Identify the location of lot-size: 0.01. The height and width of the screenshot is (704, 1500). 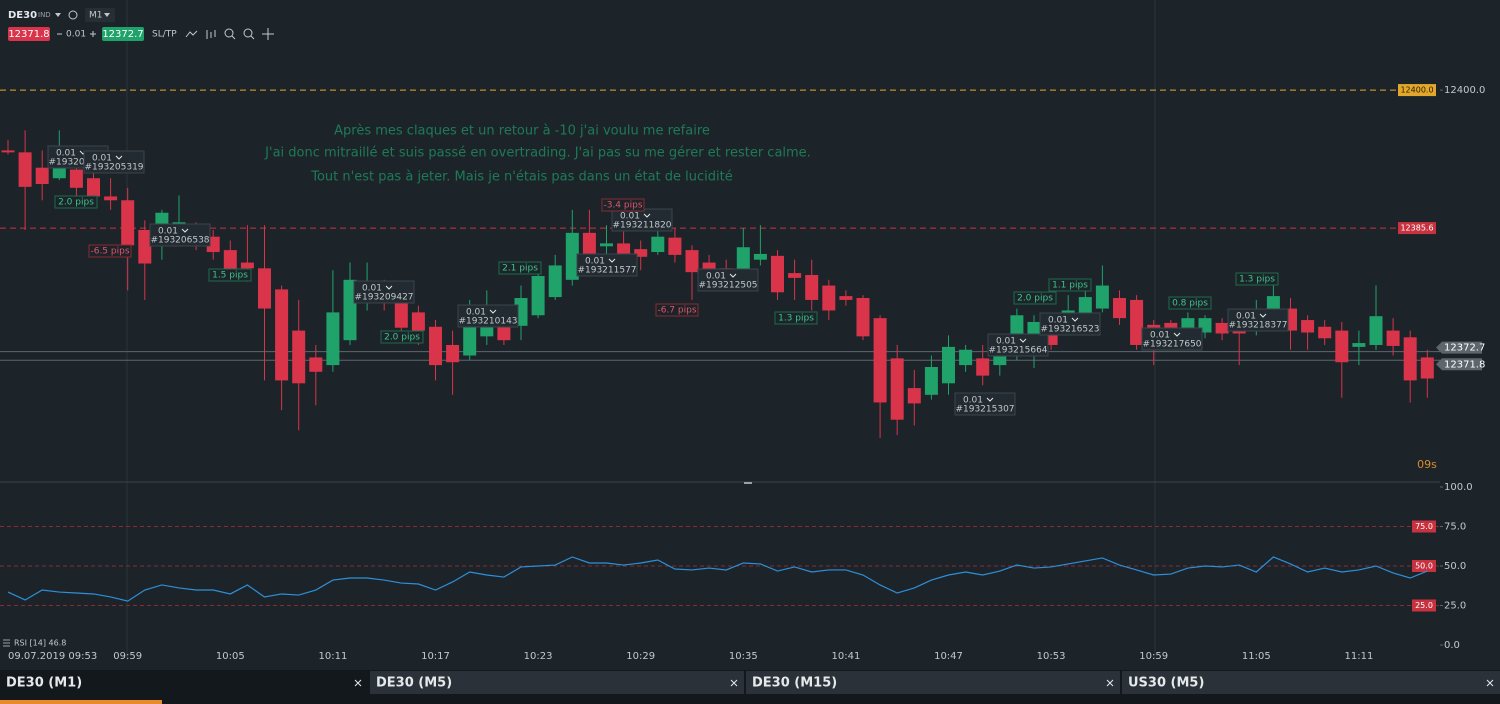
(76, 35).